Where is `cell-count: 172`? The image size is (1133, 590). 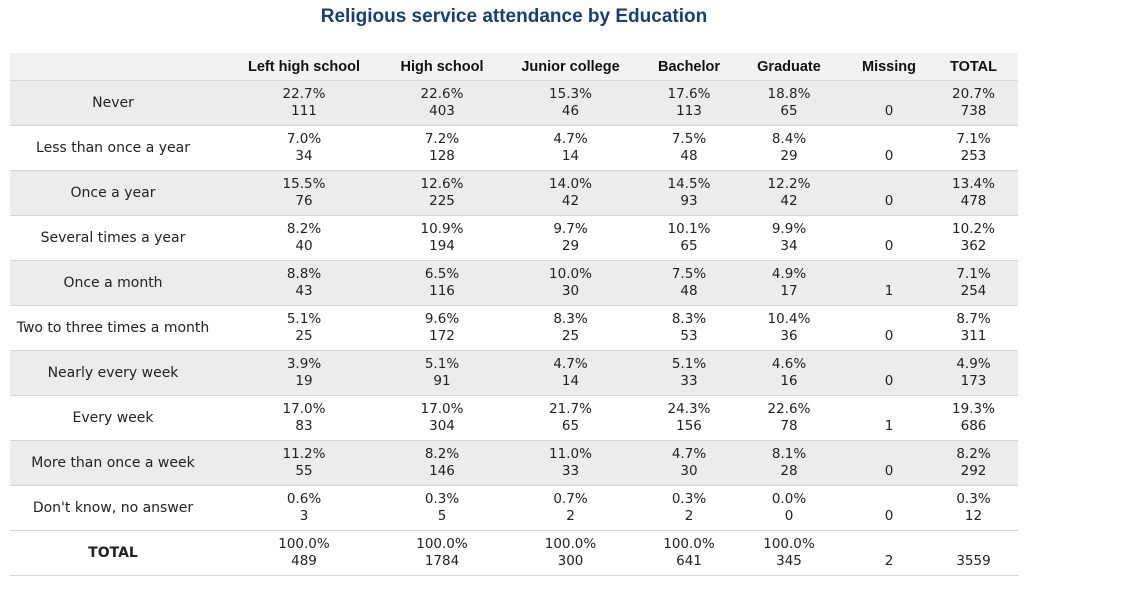
cell-count: 172 is located at coordinates (442, 336).